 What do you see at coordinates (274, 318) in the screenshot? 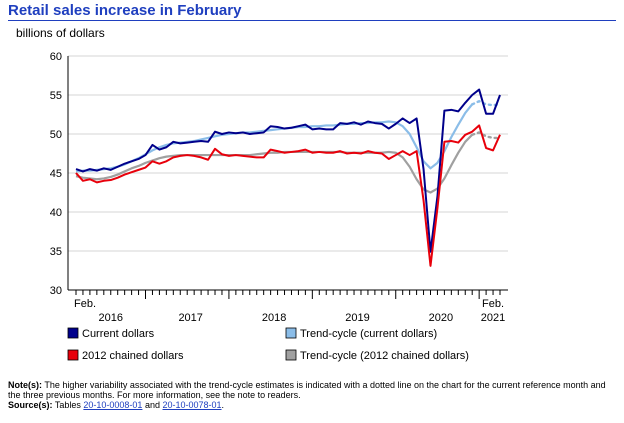
I see `year-label-2018: 2018` at bounding box center [274, 318].